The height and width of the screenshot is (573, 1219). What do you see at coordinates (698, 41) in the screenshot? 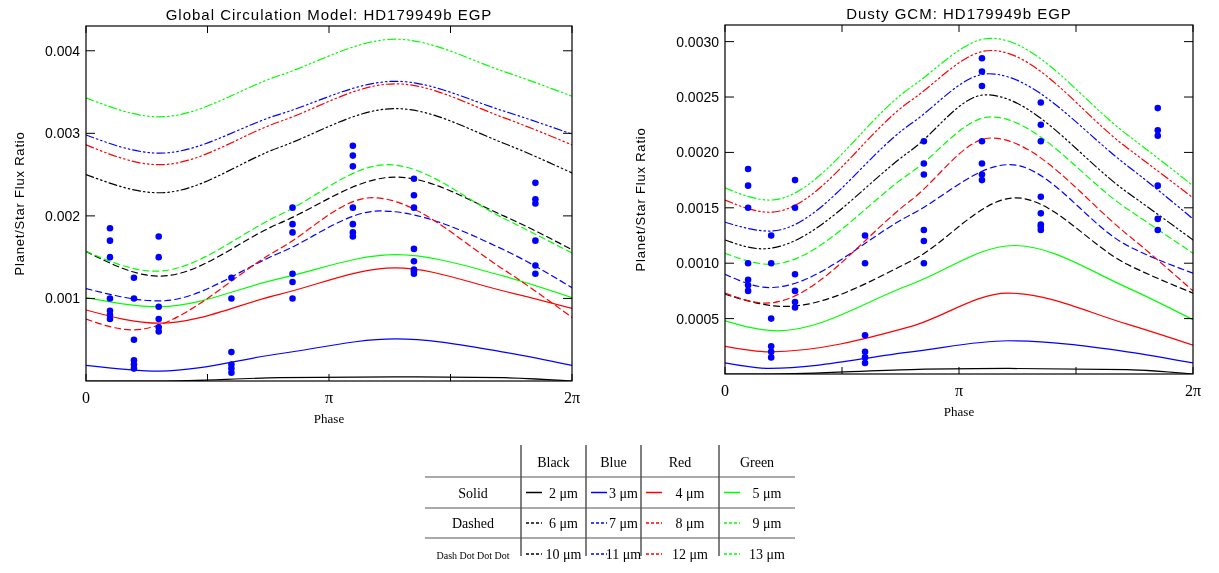
I see `y-tick-label: 0.0030` at bounding box center [698, 41].